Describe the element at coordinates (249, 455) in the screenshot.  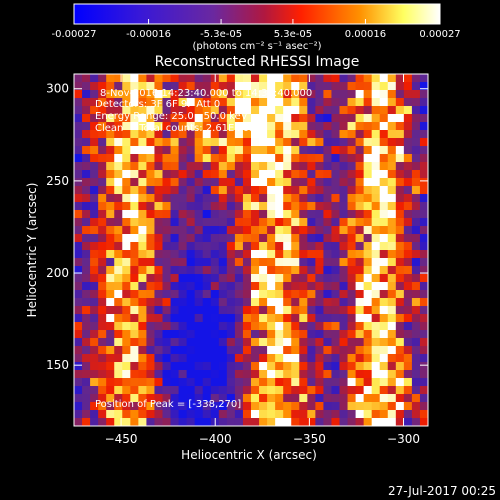
I see `x-axis-label: Heliocentric X (arcsec)` at that location.